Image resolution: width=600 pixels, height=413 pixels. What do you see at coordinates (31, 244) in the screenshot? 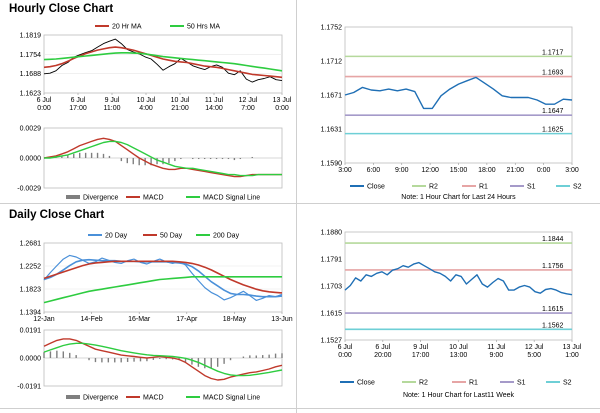
I see `daily-price-ytick-label: 1.2681` at bounding box center [31, 244].